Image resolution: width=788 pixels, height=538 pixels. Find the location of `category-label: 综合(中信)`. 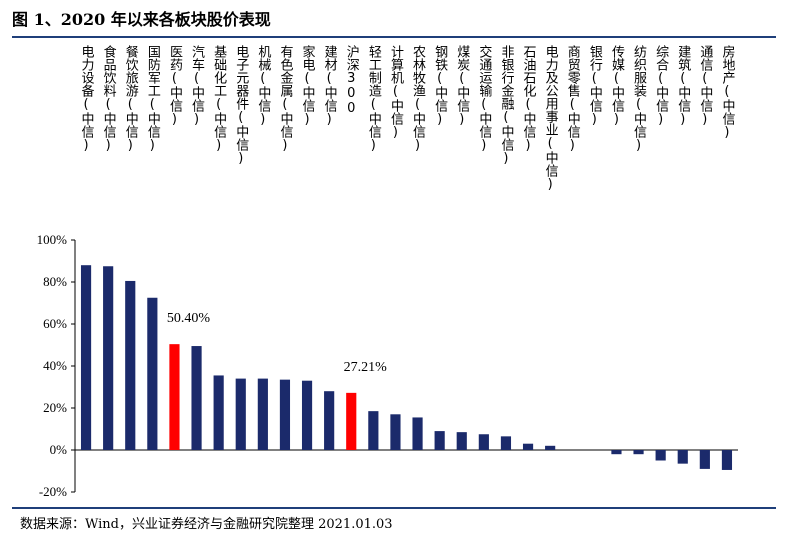

category-label: 综合(中信) is located at coordinates (661, 86).